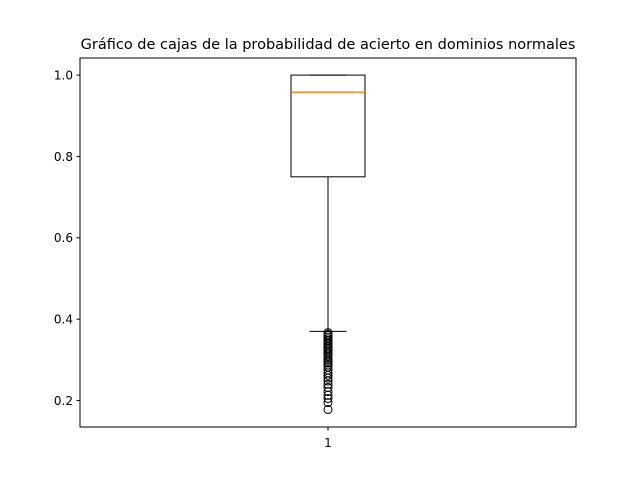  What do you see at coordinates (328, 126) in the screenshot?
I see `box-iqr` at bounding box center [328, 126].